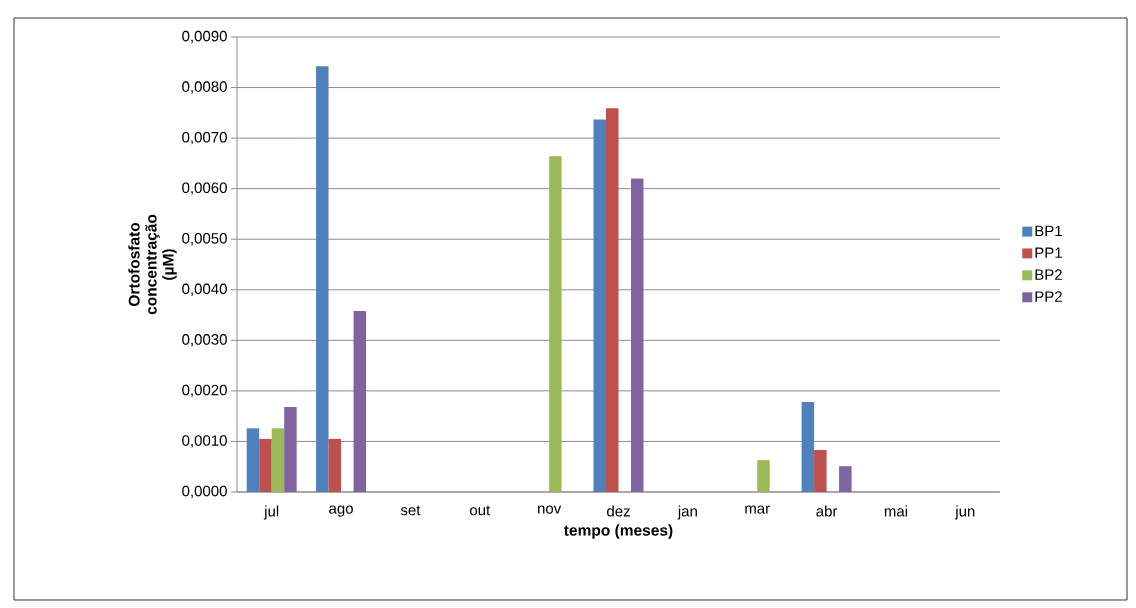 Image resolution: width=1136 pixels, height=608 pixels. What do you see at coordinates (550, 509) in the screenshot?
I see `x-tick-label: nov` at bounding box center [550, 509].